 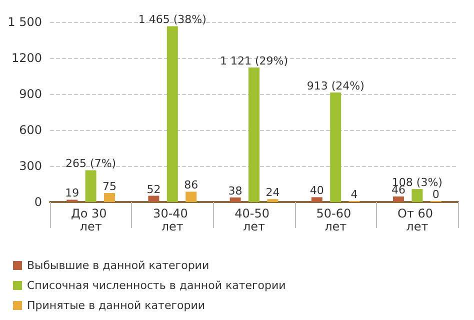 What do you see at coordinates (317, 191) in the screenshot?
I see `data-label: 40` at bounding box center [317, 191].